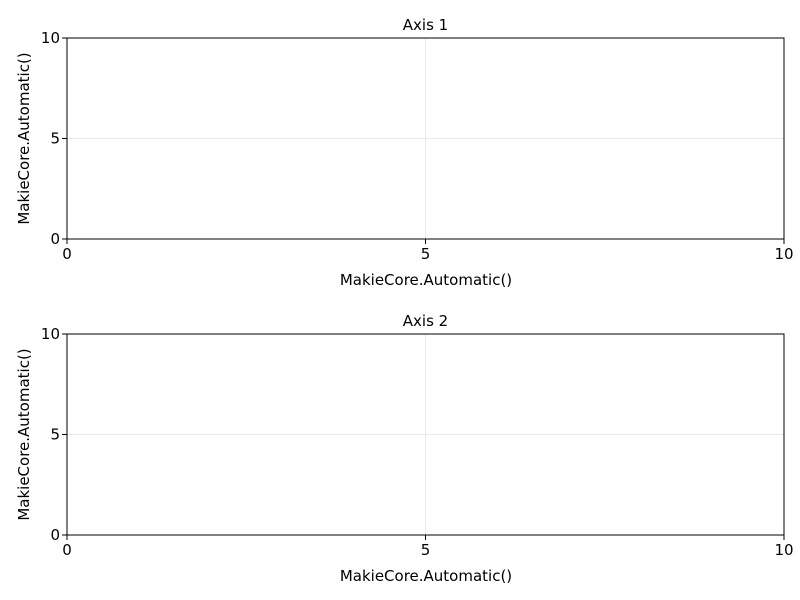 Image resolution: width=800 pixels, height=600 pixels. I want to click on axis-title: Axis 1, so click(425, 25).